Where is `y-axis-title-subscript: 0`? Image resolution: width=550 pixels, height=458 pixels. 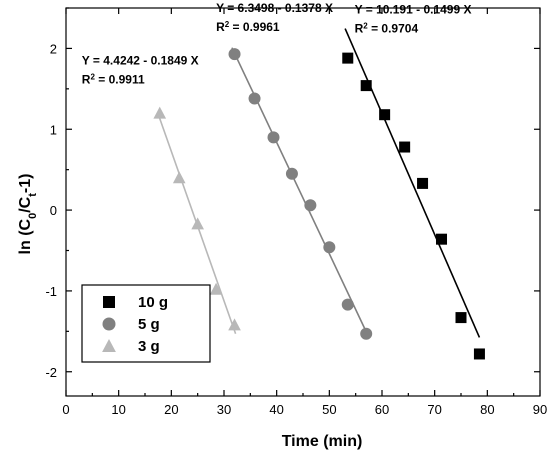
y-axis-title-subscript: 0 is located at coordinates (33, 216).